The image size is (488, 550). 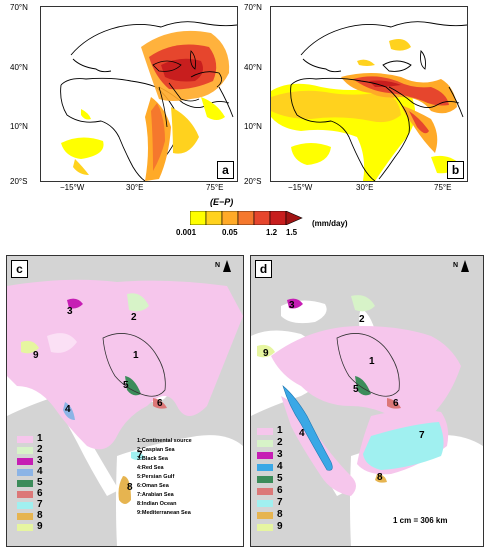 I want to click on colorbar-tick-15: 1.5, so click(x=292, y=232).